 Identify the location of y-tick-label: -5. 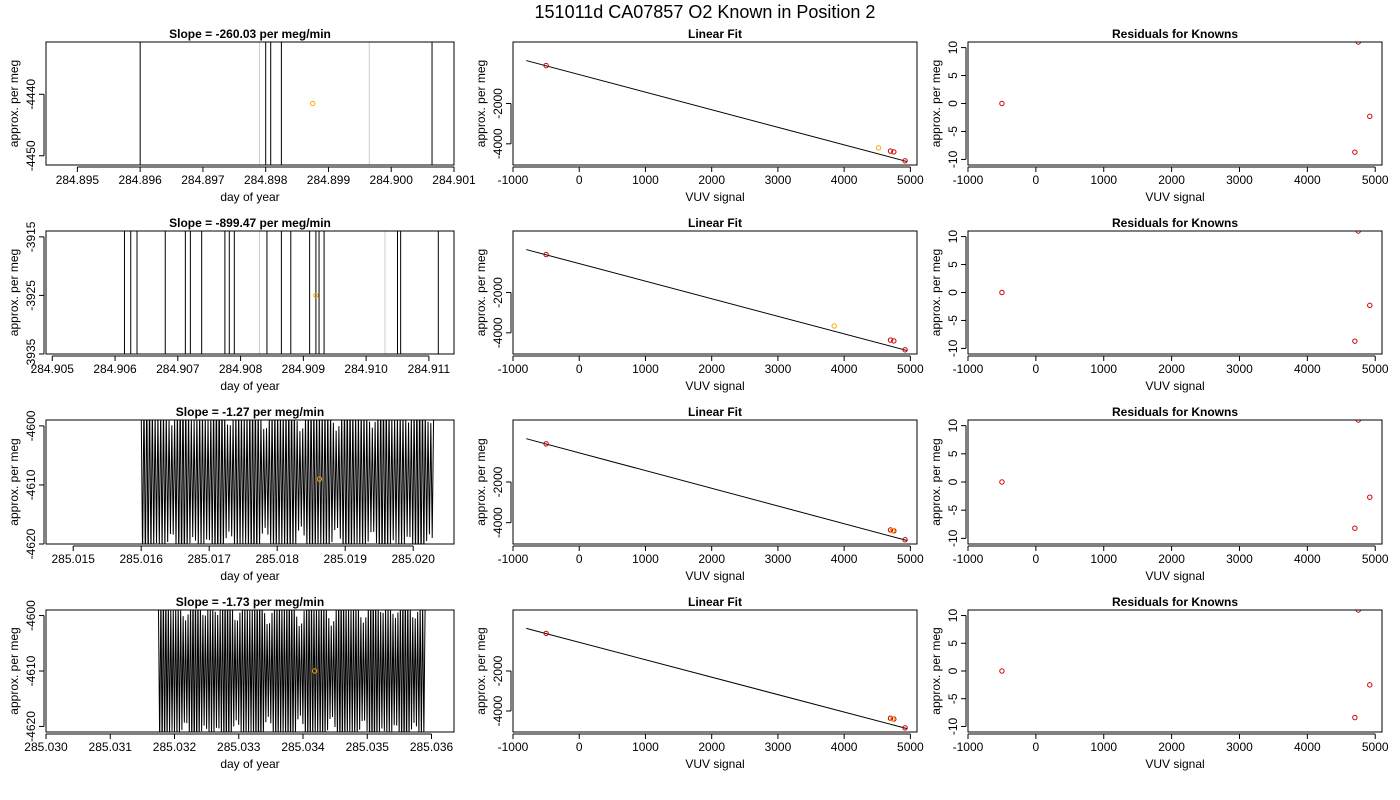
(953, 510).